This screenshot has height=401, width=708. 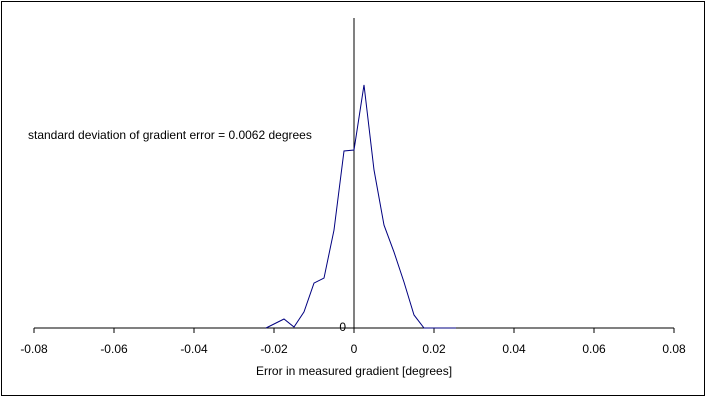 I want to click on x-tick-label: -0.02, so click(x=274, y=349).